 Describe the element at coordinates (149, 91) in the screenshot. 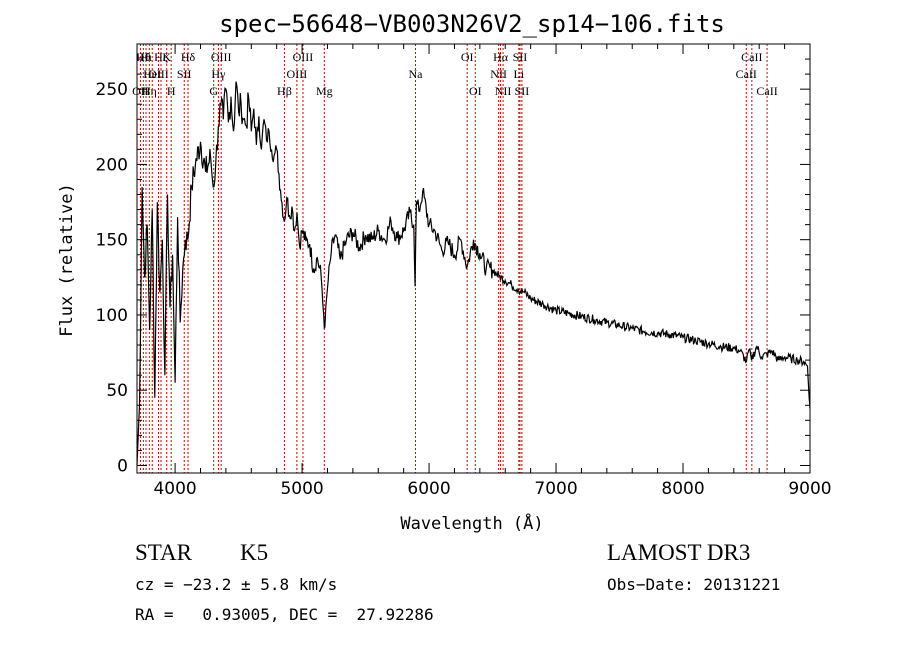

I see `spectral-line-label: Hη` at that location.